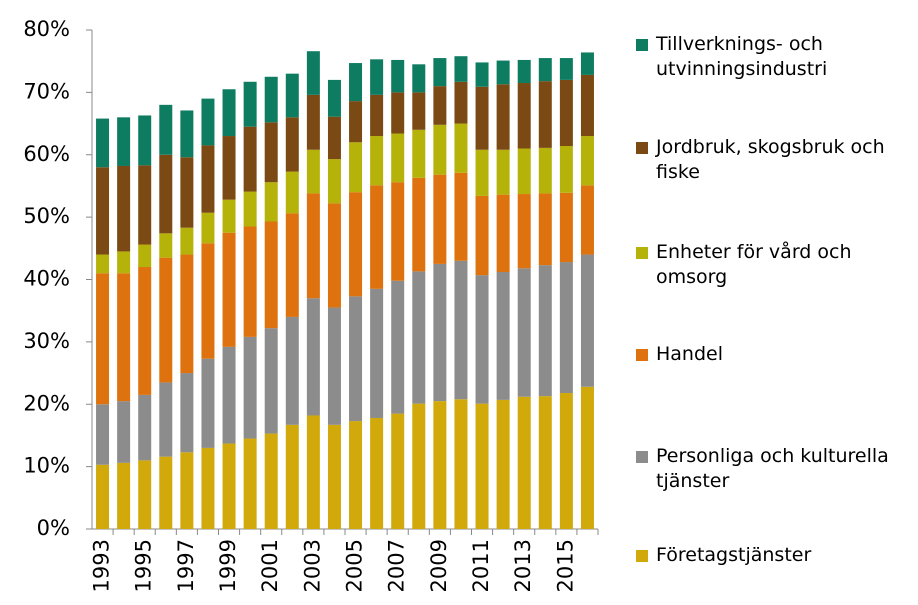 The height and width of the screenshot is (605, 918). Describe the element at coordinates (565, 565) in the screenshot. I see `x-tick-label: 2015` at that location.